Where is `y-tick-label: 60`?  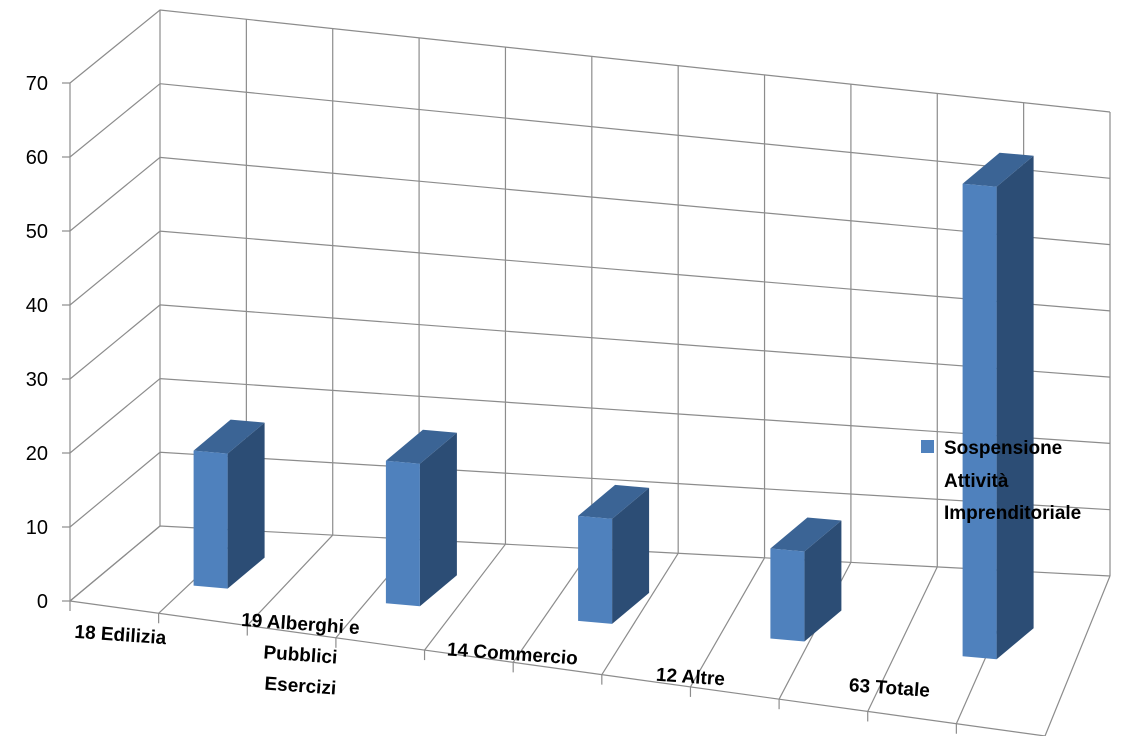 y-tick-label: 60 is located at coordinates (37, 158).